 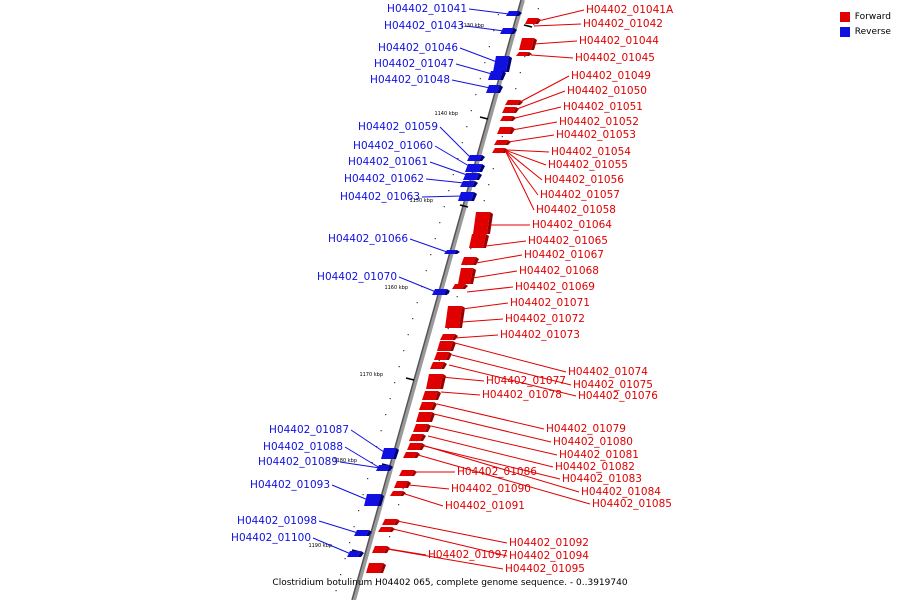 I want to click on reverse-gene-label: H04402_01059, so click(x=398, y=127).